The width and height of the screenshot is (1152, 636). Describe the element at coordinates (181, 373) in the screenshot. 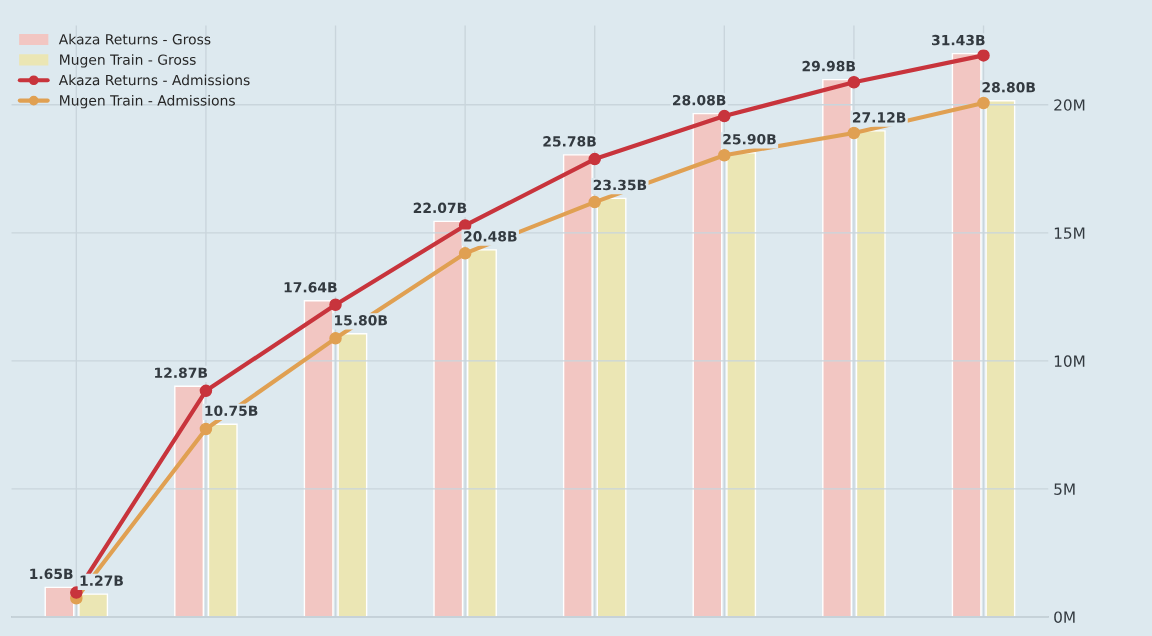

I see `data-label: 12.87B` at that location.